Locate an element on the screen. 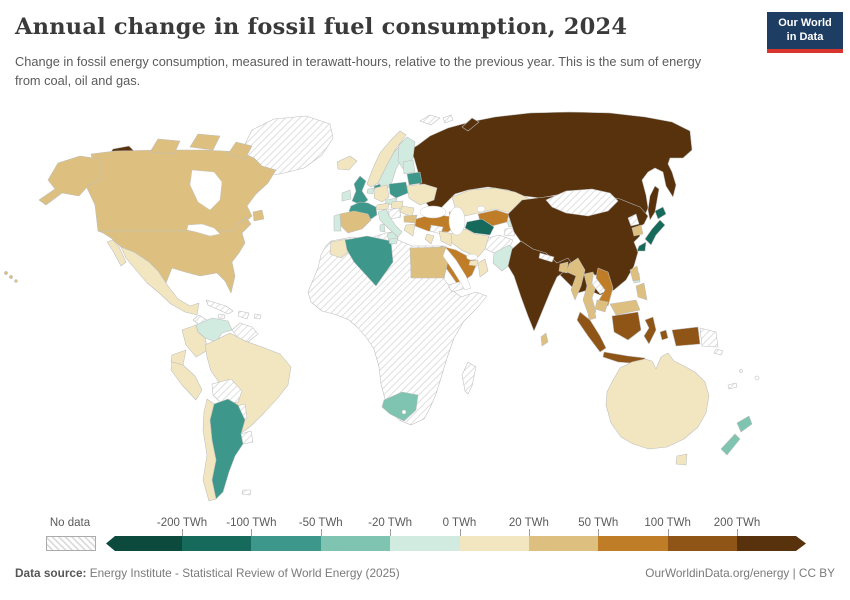 The image size is (850, 600). country-jordan-israel is located at coordinates (429, 239).